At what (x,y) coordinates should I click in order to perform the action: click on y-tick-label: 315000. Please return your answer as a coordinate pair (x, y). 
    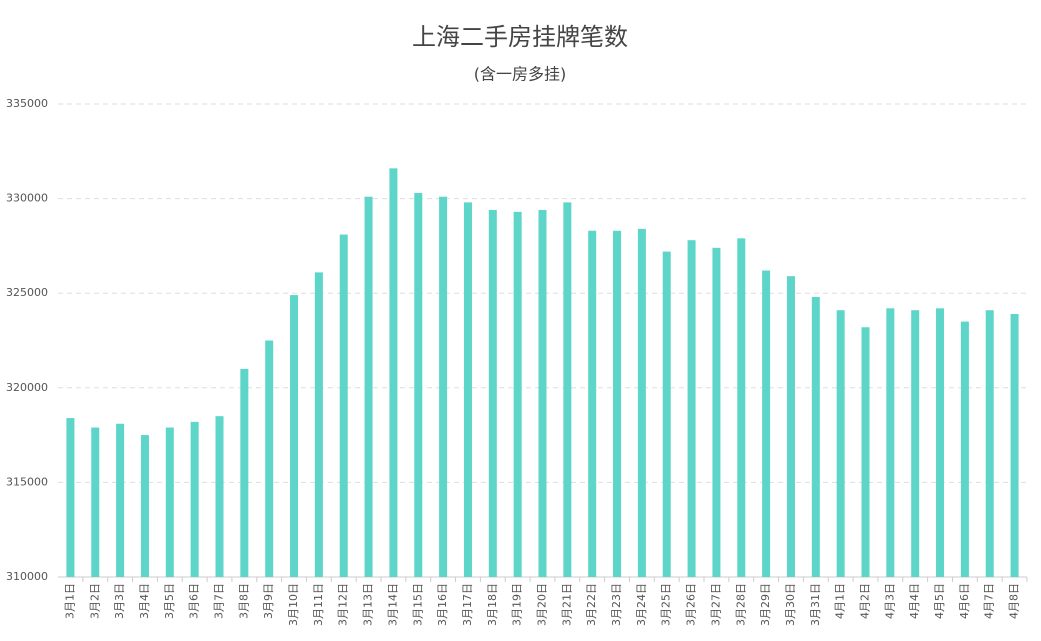
    Looking at the image, I should click on (27, 481).